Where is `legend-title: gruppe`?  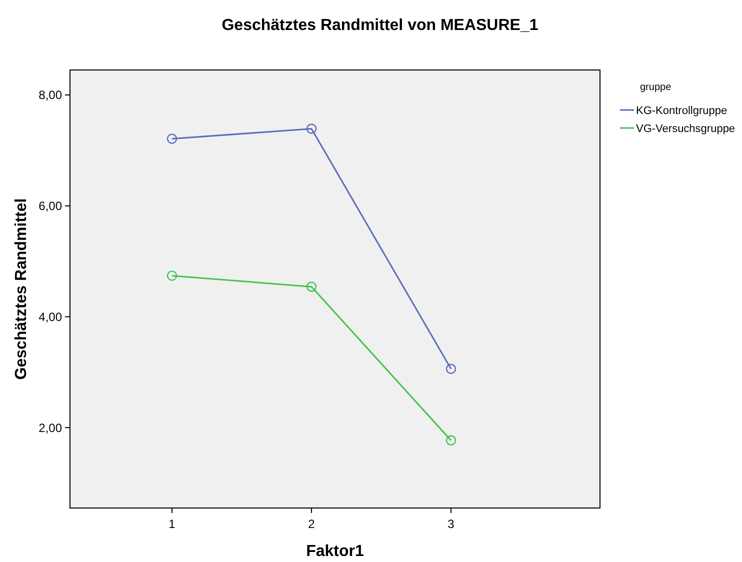
legend-title: gruppe is located at coordinates (656, 87).